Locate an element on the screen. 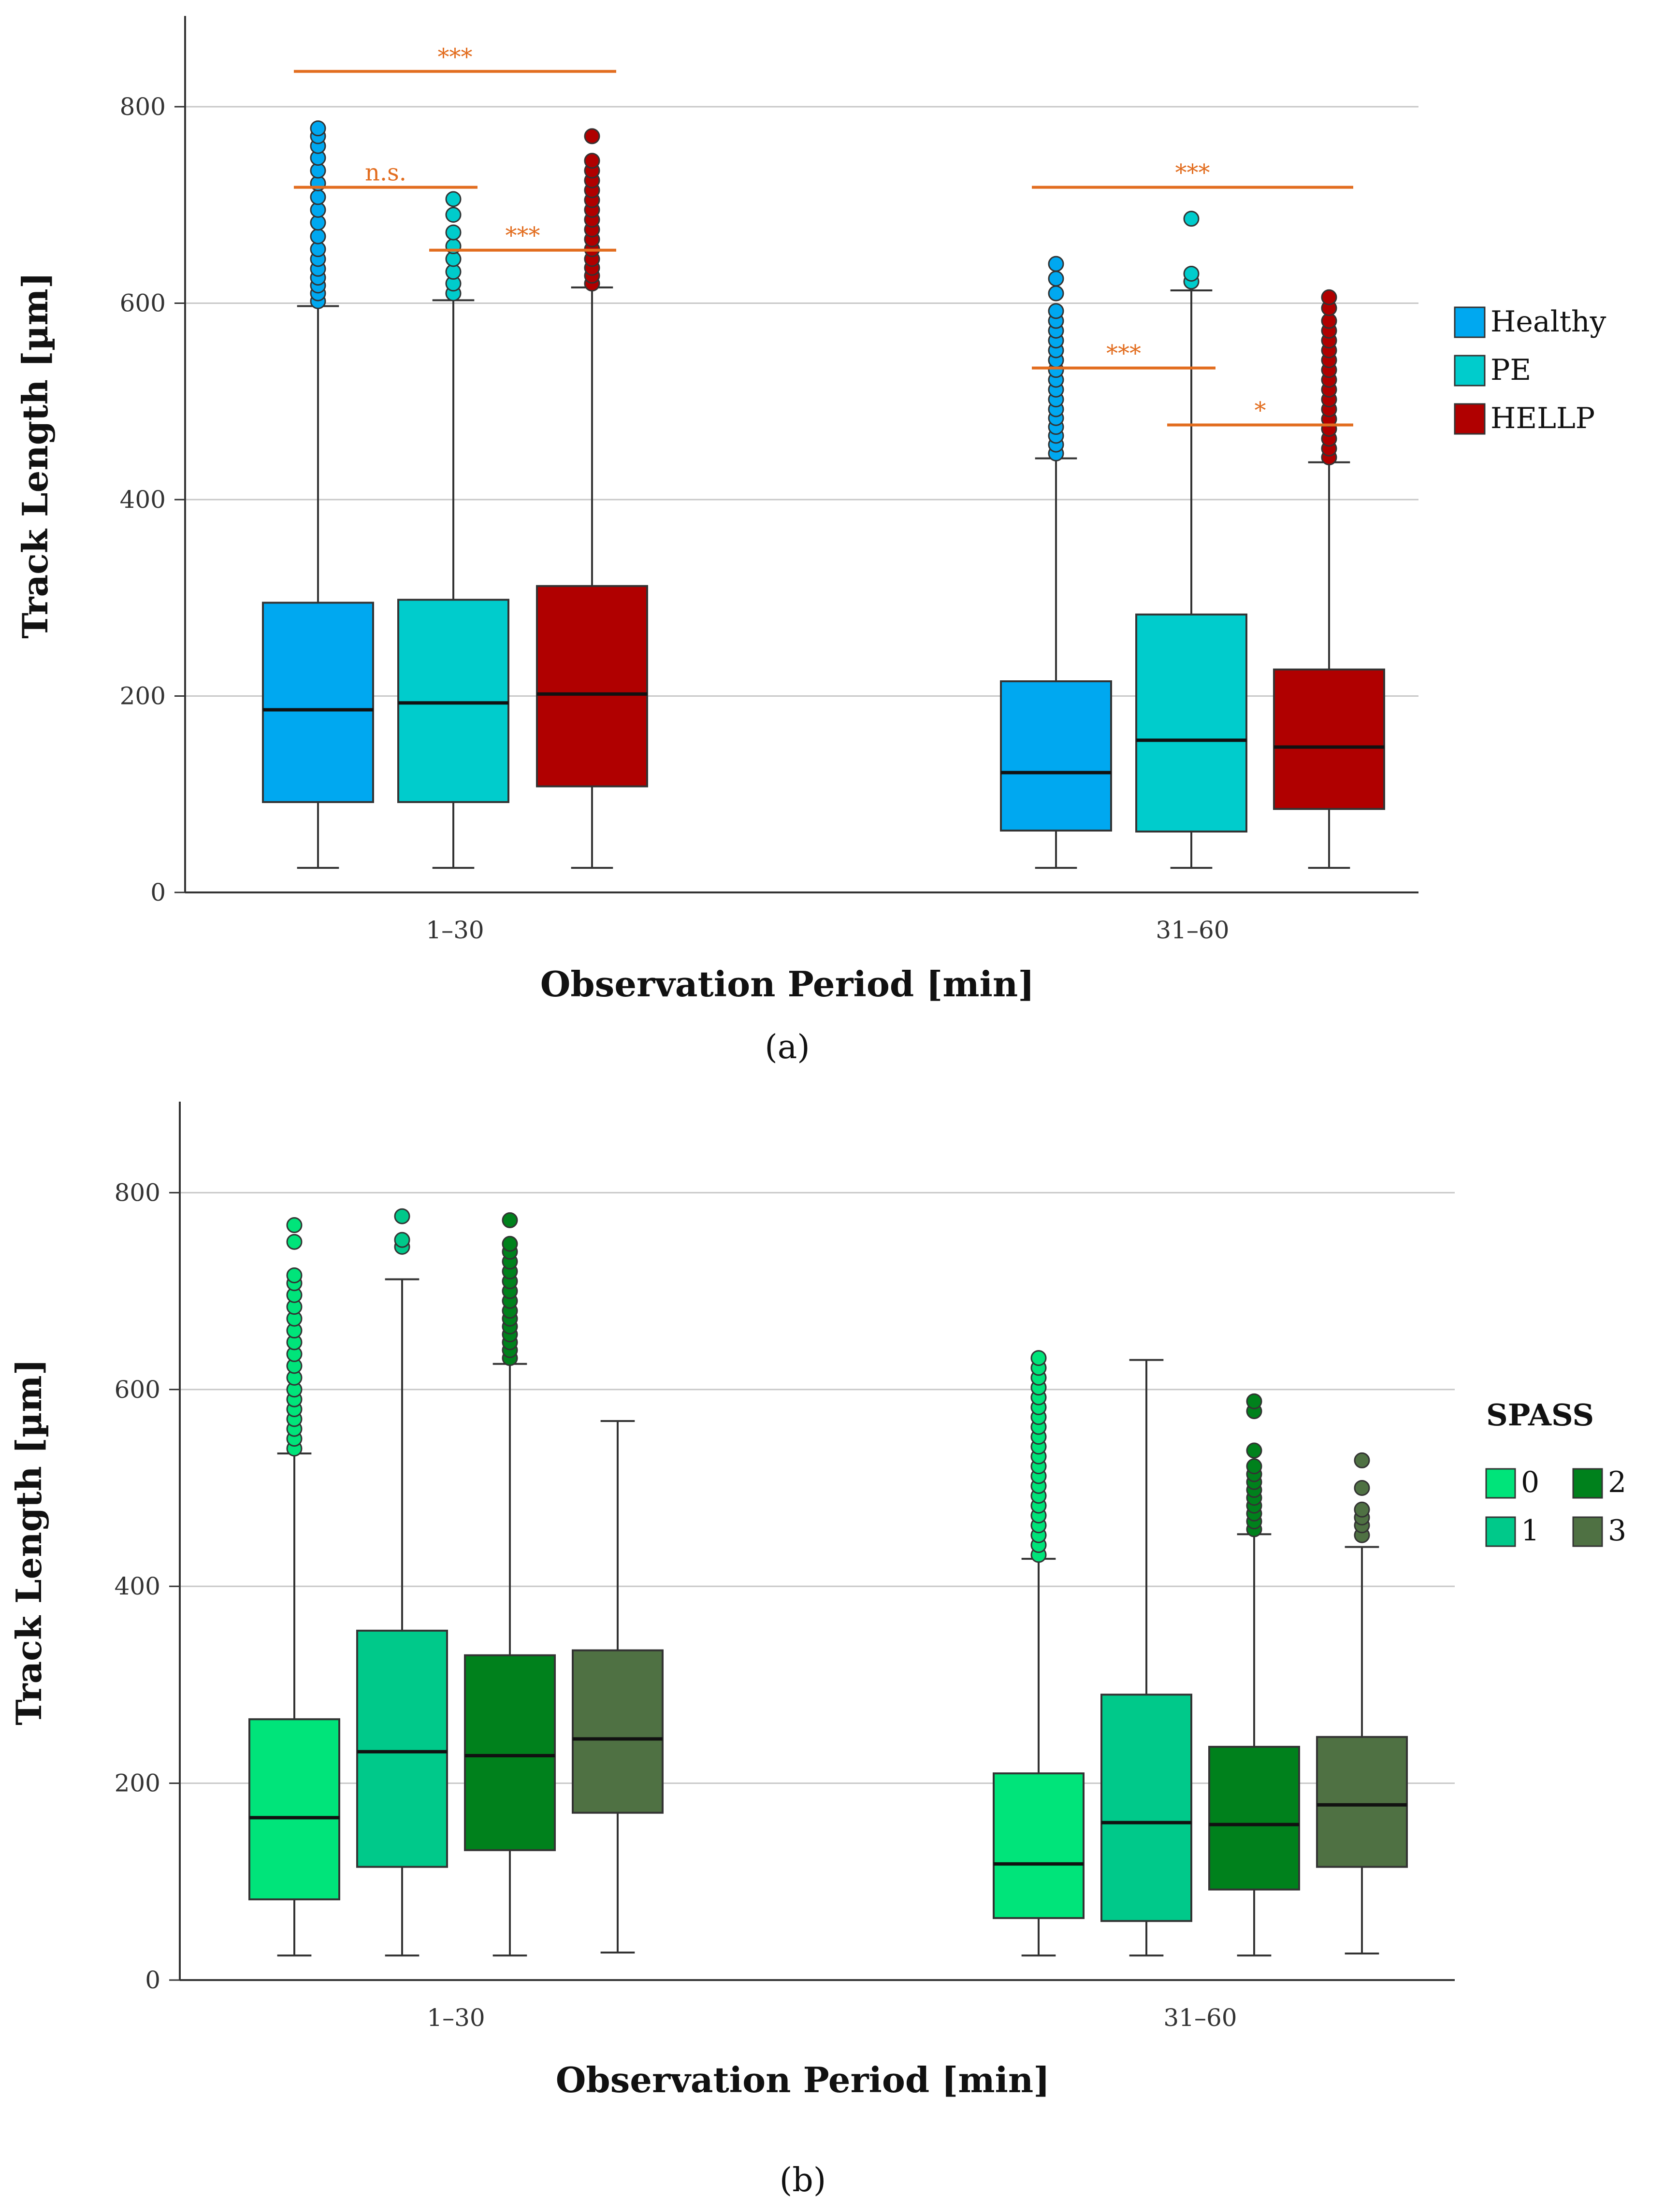 The image size is (1664, 2212). box-0-1–30 is located at coordinates (294, 1809).